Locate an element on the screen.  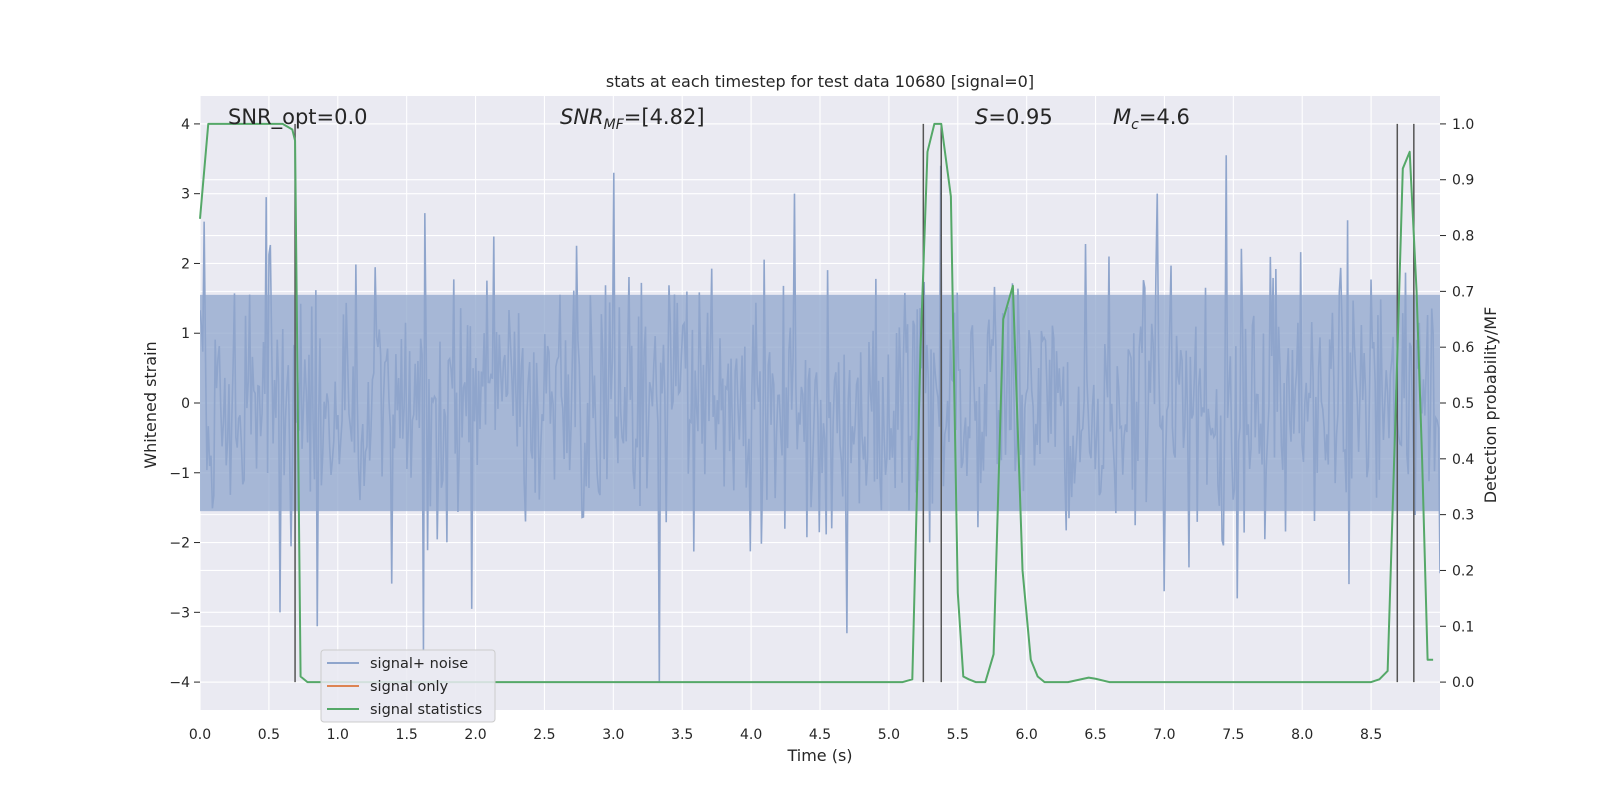
x-tick-label: 0.0 is located at coordinates (200, 735).